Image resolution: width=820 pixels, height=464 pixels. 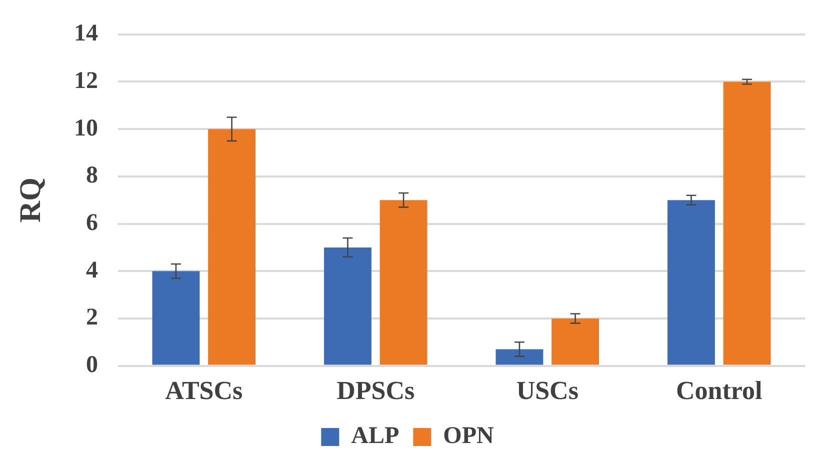 What do you see at coordinates (86, 33) in the screenshot?
I see `y-tick-label: 14` at bounding box center [86, 33].